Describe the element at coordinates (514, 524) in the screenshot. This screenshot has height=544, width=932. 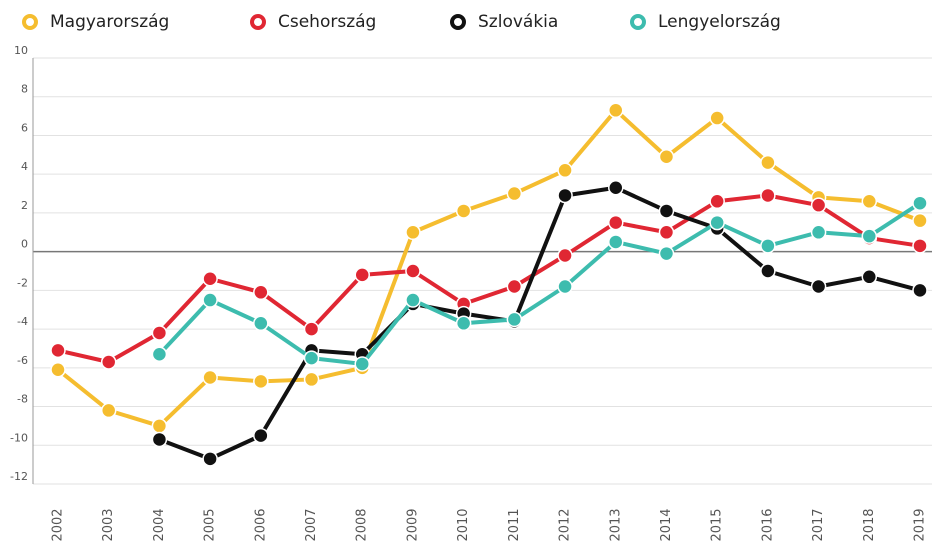
I see `x-tick-label: 2011` at that location.